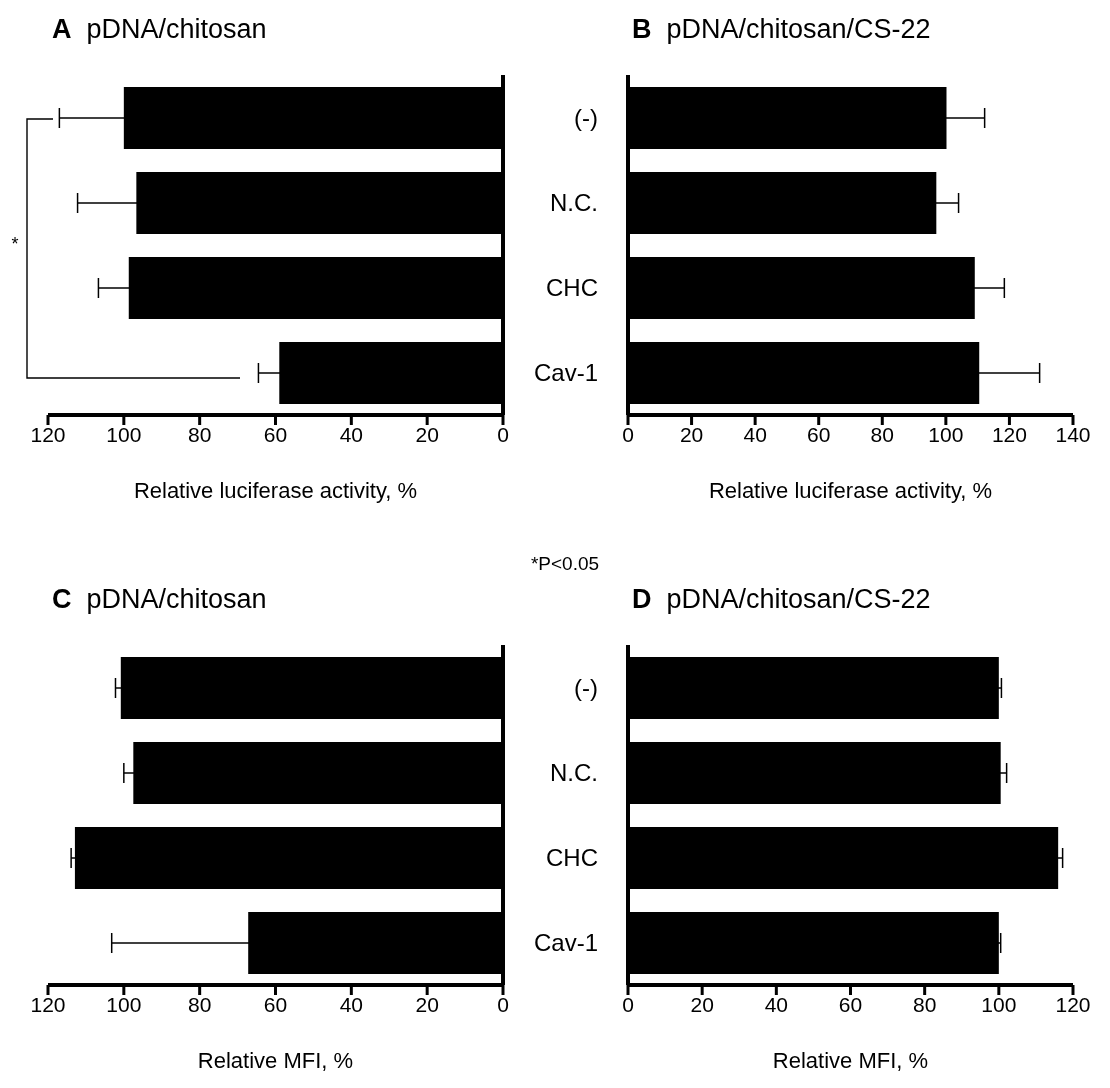 This screenshot has height=1088, width=1110. What do you see at coordinates (781, 29) in the screenshot?
I see `chart-title: B pDNA/chitosan/CS-22` at bounding box center [781, 29].